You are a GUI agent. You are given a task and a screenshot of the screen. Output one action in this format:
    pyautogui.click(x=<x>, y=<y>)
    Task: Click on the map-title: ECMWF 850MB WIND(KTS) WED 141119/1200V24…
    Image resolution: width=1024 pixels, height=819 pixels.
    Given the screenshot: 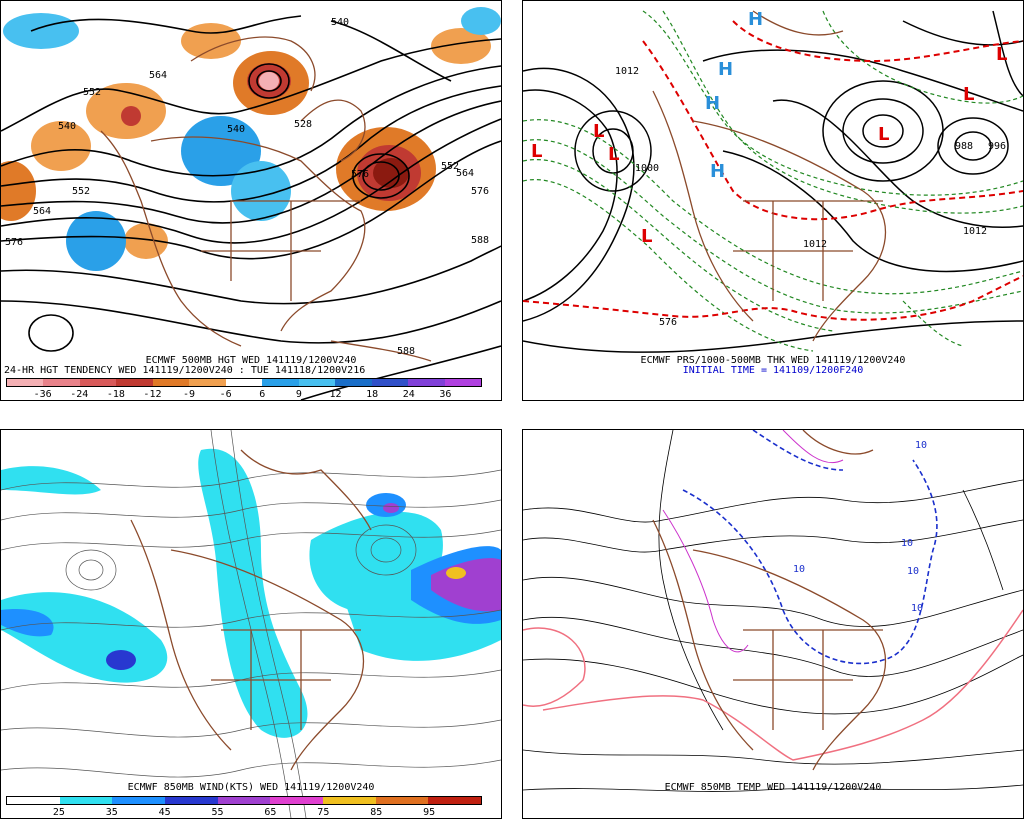 What is the action you would take?
    pyautogui.click(x=251, y=787)
    